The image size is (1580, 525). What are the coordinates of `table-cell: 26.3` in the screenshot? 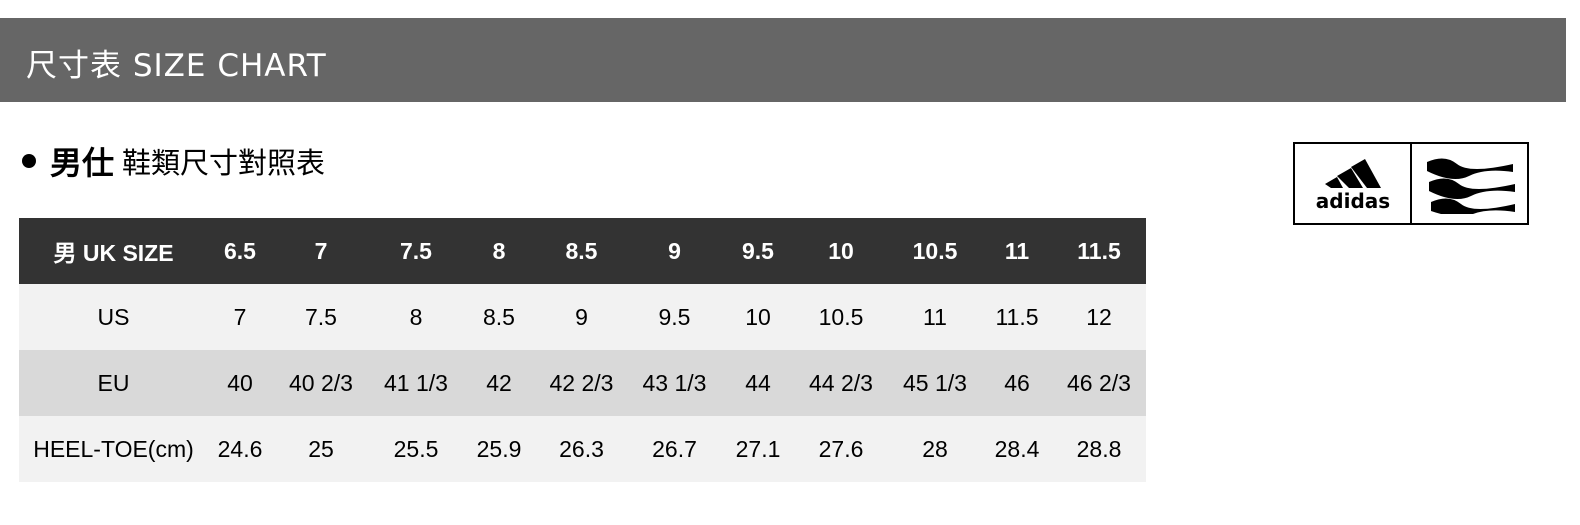 It's located at (581, 449).